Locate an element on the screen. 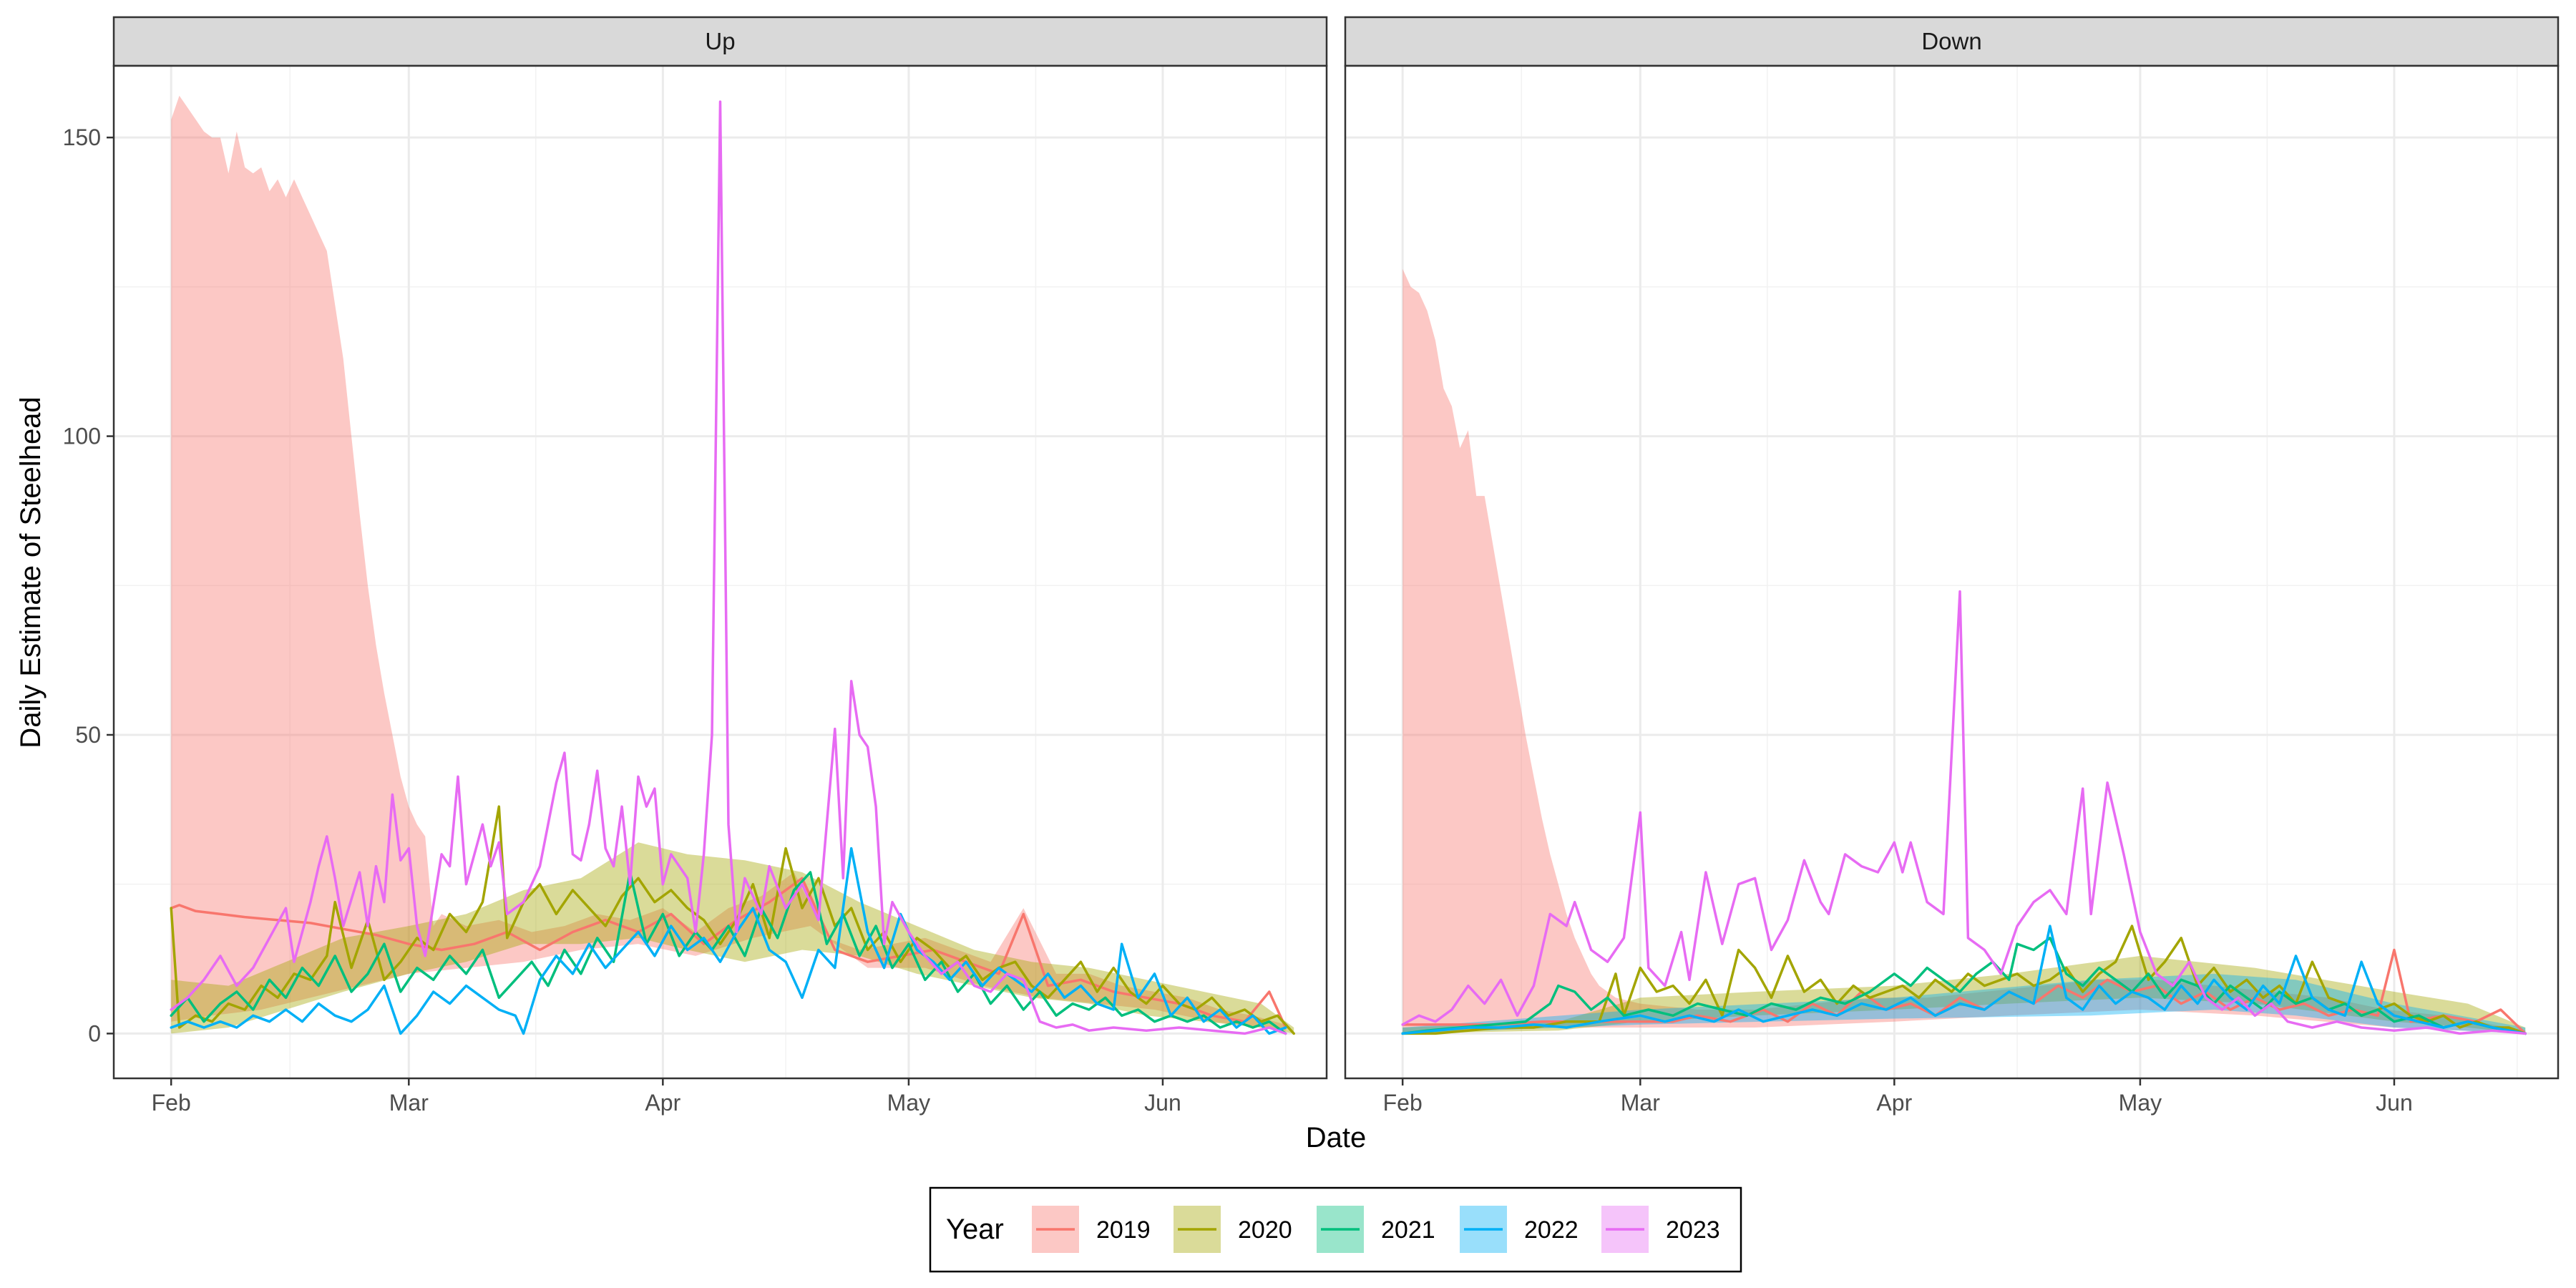  legend-label: 2020 is located at coordinates (1265, 1230).